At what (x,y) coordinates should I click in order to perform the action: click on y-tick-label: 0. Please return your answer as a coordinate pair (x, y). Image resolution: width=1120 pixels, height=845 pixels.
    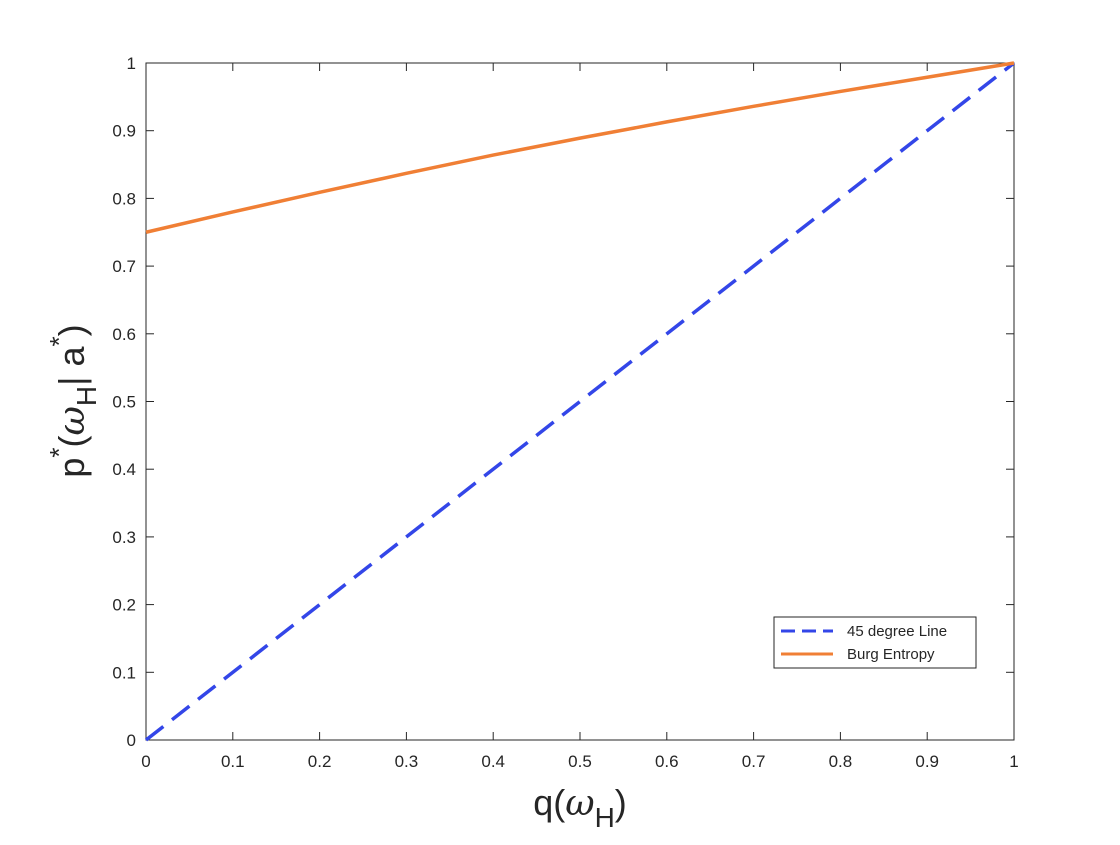
    Looking at the image, I should click on (131, 740).